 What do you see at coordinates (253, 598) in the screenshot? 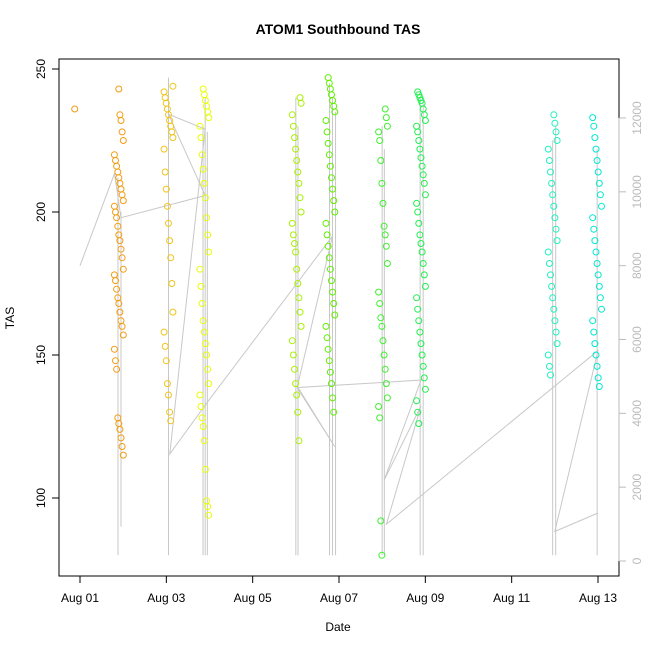
I see `x-tick-label: Aug 05` at bounding box center [253, 598].